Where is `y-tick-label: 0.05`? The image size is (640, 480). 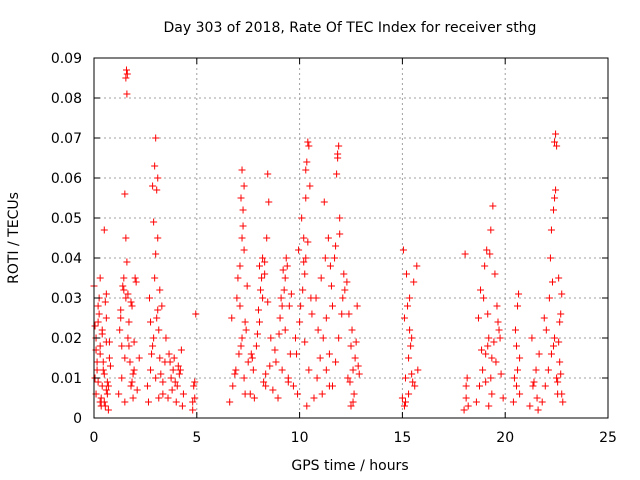 y-tick-label: 0.05 is located at coordinates (66, 219).